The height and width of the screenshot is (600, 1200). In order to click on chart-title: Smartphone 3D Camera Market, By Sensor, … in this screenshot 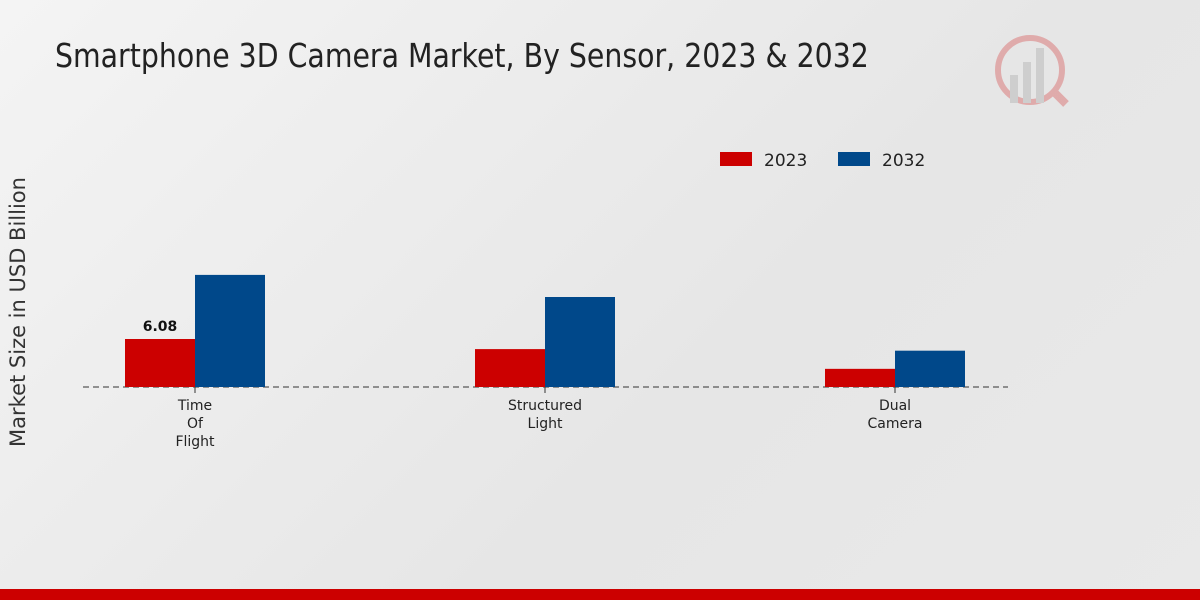, I will do `click(462, 55)`.